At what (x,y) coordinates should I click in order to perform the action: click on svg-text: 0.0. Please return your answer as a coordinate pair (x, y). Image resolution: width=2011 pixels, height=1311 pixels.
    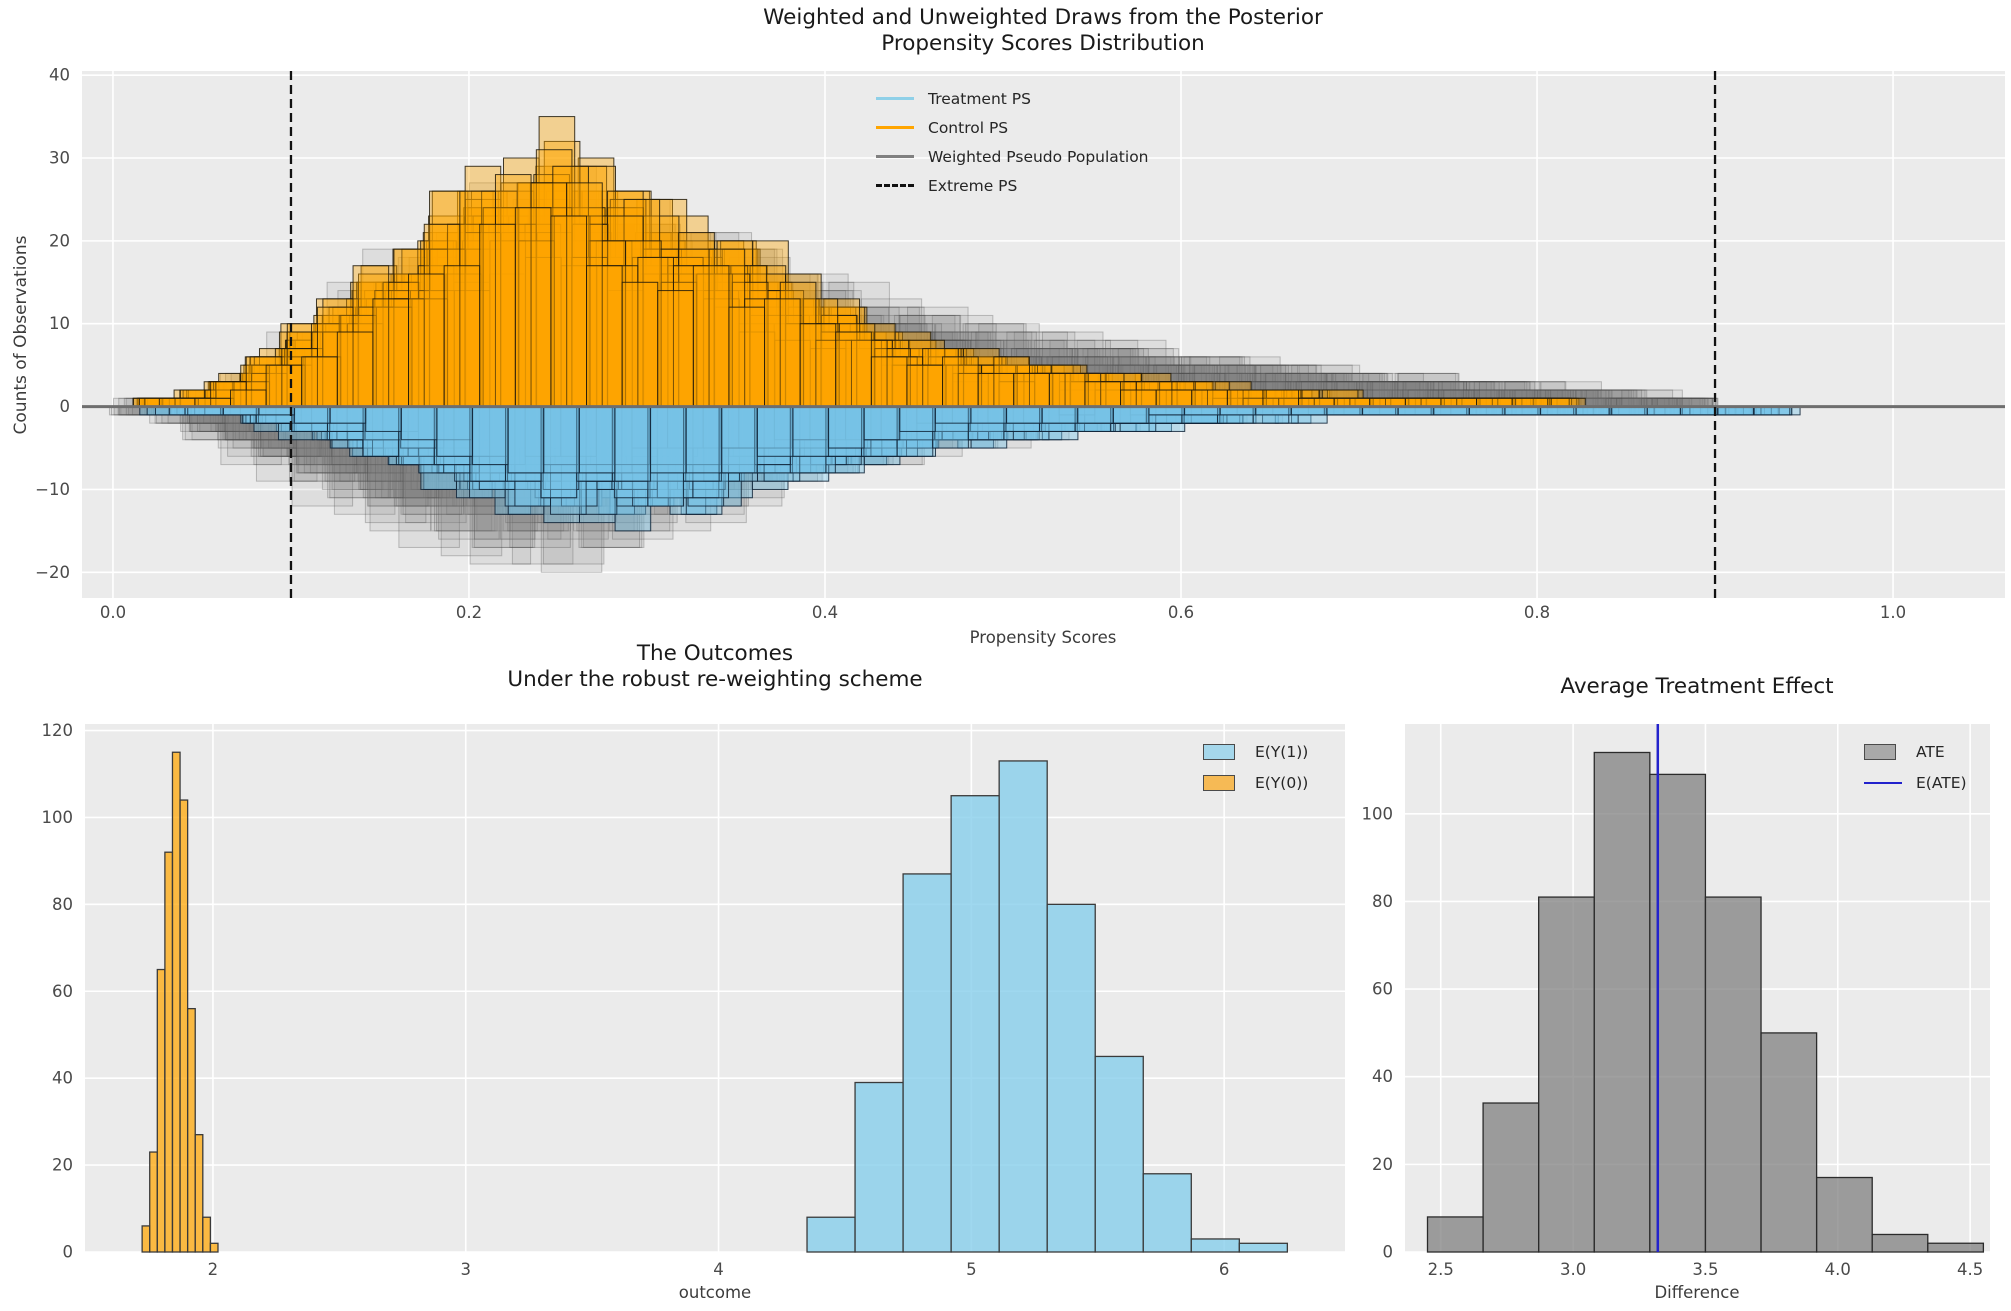
    Looking at the image, I should click on (113, 612).